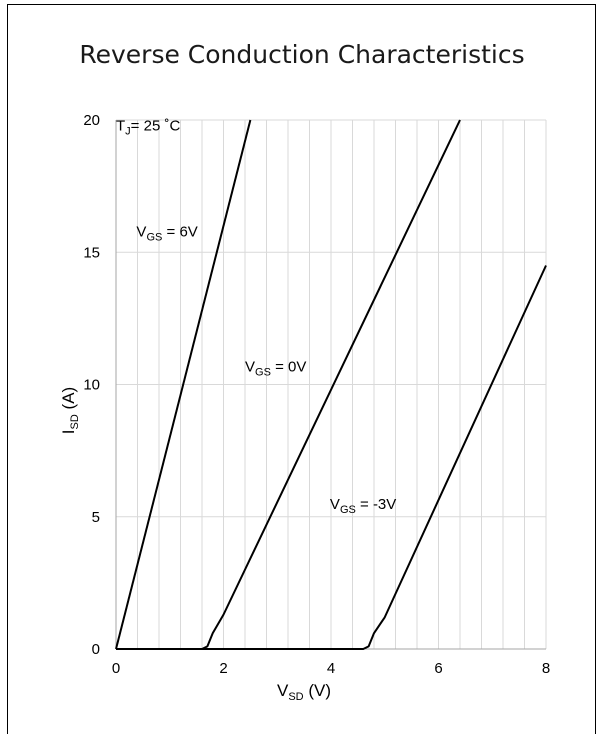  Describe the element at coordinates (148, 128) in the screenshot. I see `annotation-tj: TJ= 25 ˚C` at that location.